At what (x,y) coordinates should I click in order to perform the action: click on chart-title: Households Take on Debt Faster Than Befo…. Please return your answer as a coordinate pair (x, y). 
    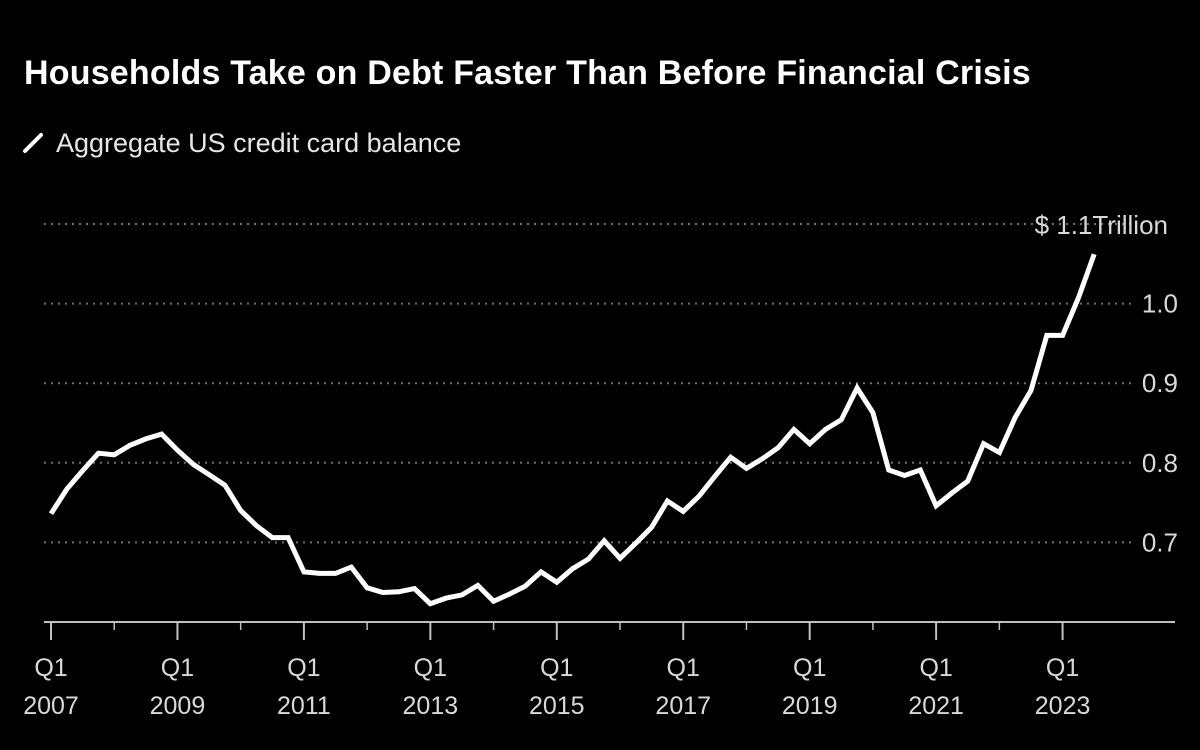
    Looking at the image, I should click on (527, 73).